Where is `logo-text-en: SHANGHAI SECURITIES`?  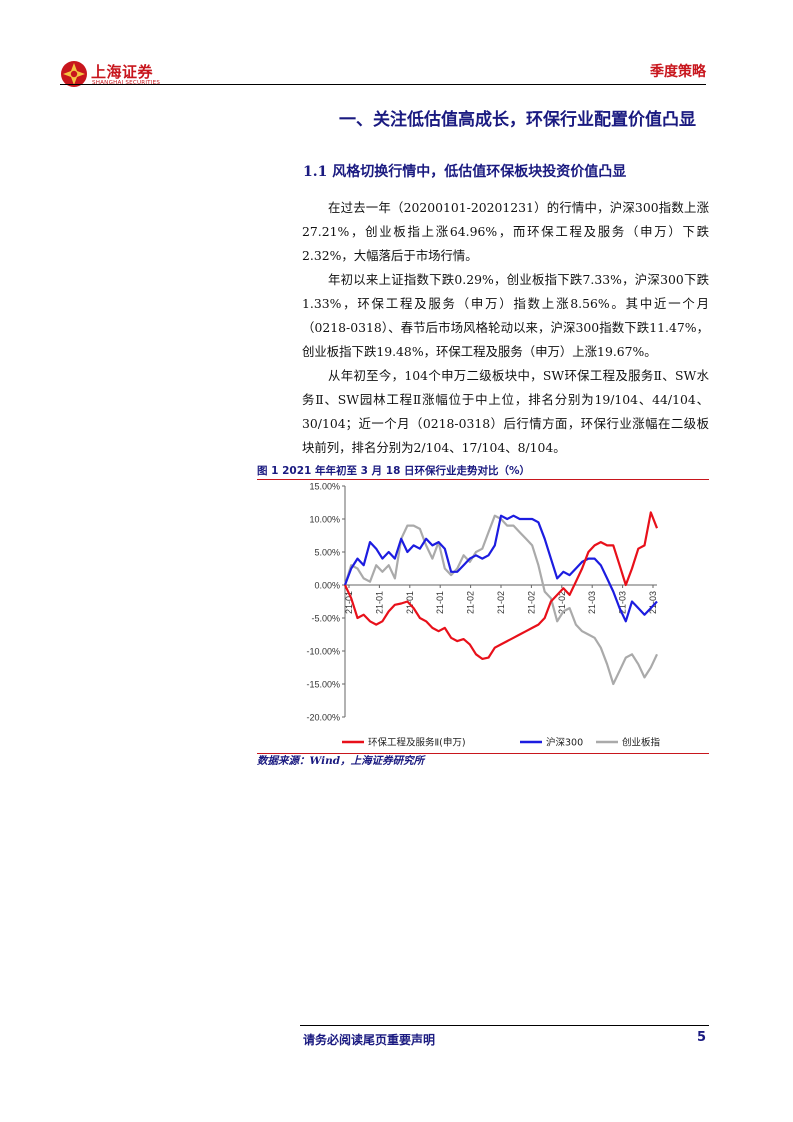 logo-text-en: SHANGHAI SECURITIES is located at coordinates (126, 83).